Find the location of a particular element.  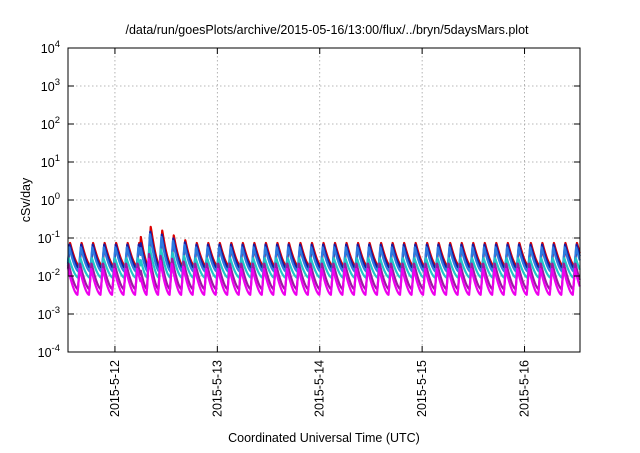

y-tick-label-exponent: 1 is located at coordinates (57, 158).